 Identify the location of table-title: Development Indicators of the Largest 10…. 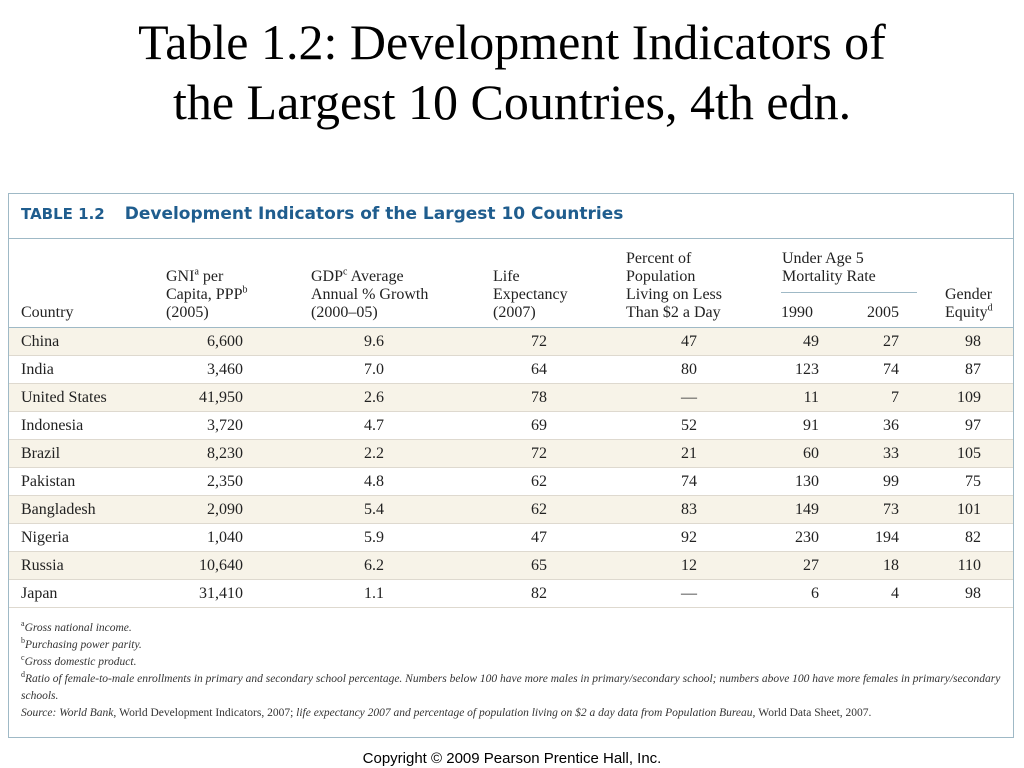
(374, 214).